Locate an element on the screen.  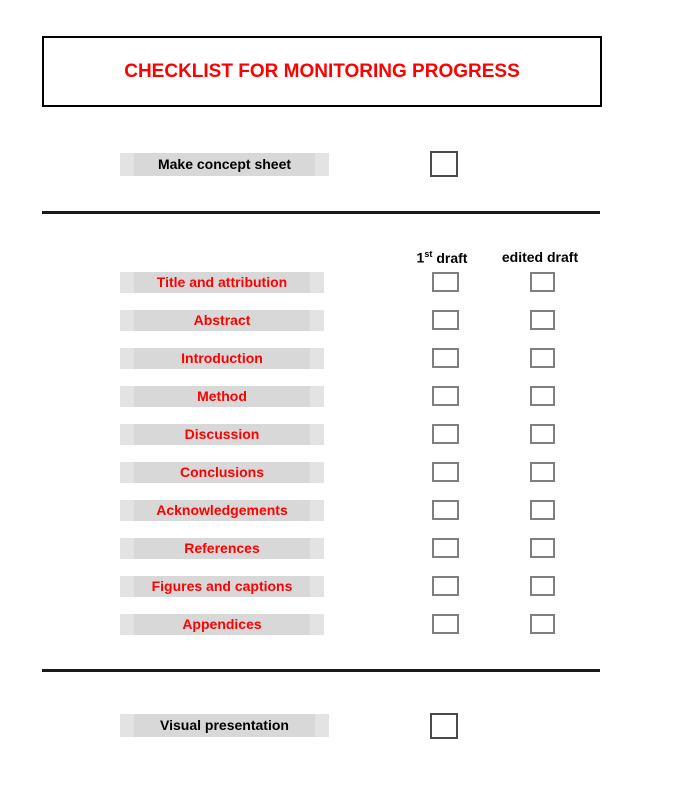
make-concept-sheet-checkbox is located at coordinates (444, 164).